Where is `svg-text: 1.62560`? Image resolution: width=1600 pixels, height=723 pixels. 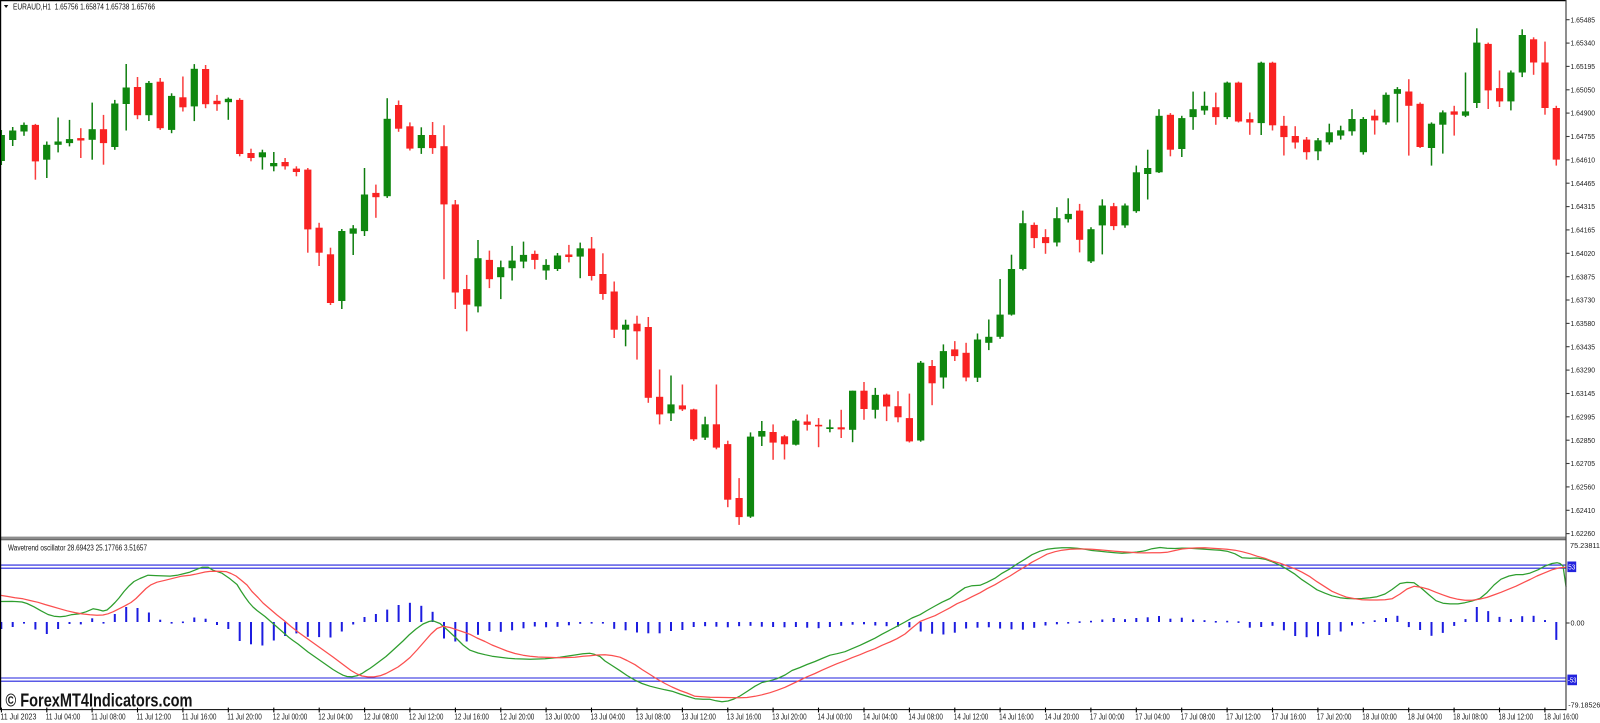
svg-text: 1.62560 is located at coordinates (1583, 487).